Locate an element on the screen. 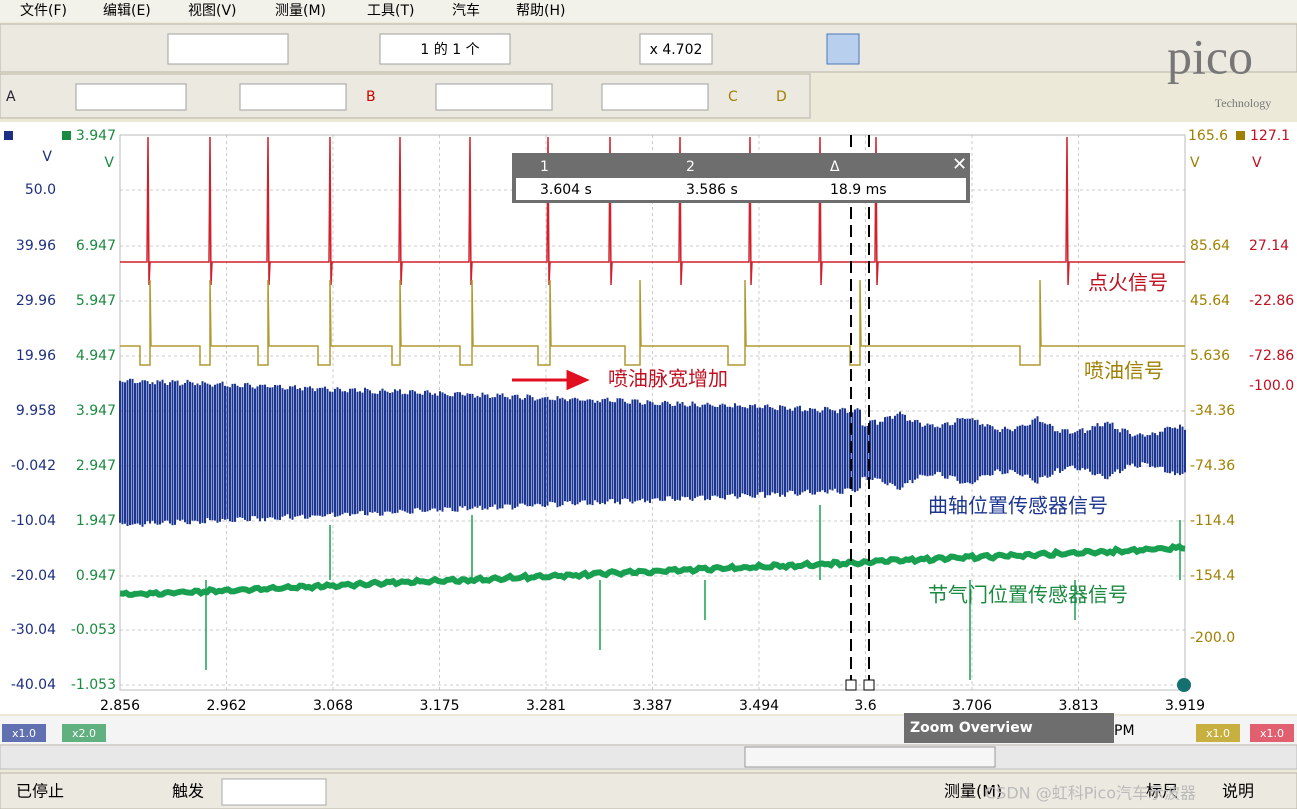  axis-c-unit: V is located at coordinates (1195, 163).